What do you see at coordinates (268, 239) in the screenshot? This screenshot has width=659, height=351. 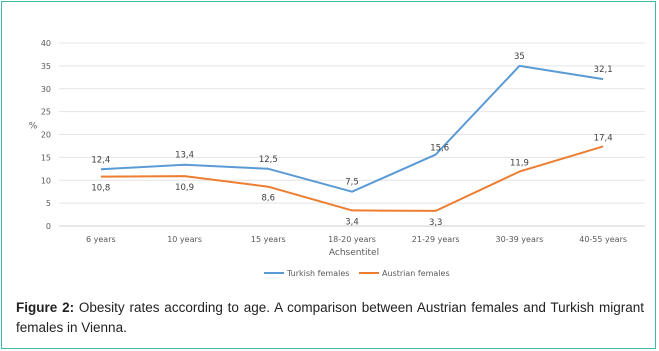 I see `x-tick-label: 15 years` at bounding box center [268, 239].